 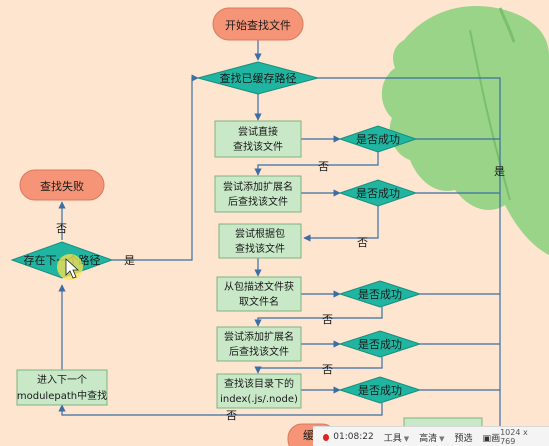 I want to click on fullscreen-button: ▣画, so click(x=492, y=437).